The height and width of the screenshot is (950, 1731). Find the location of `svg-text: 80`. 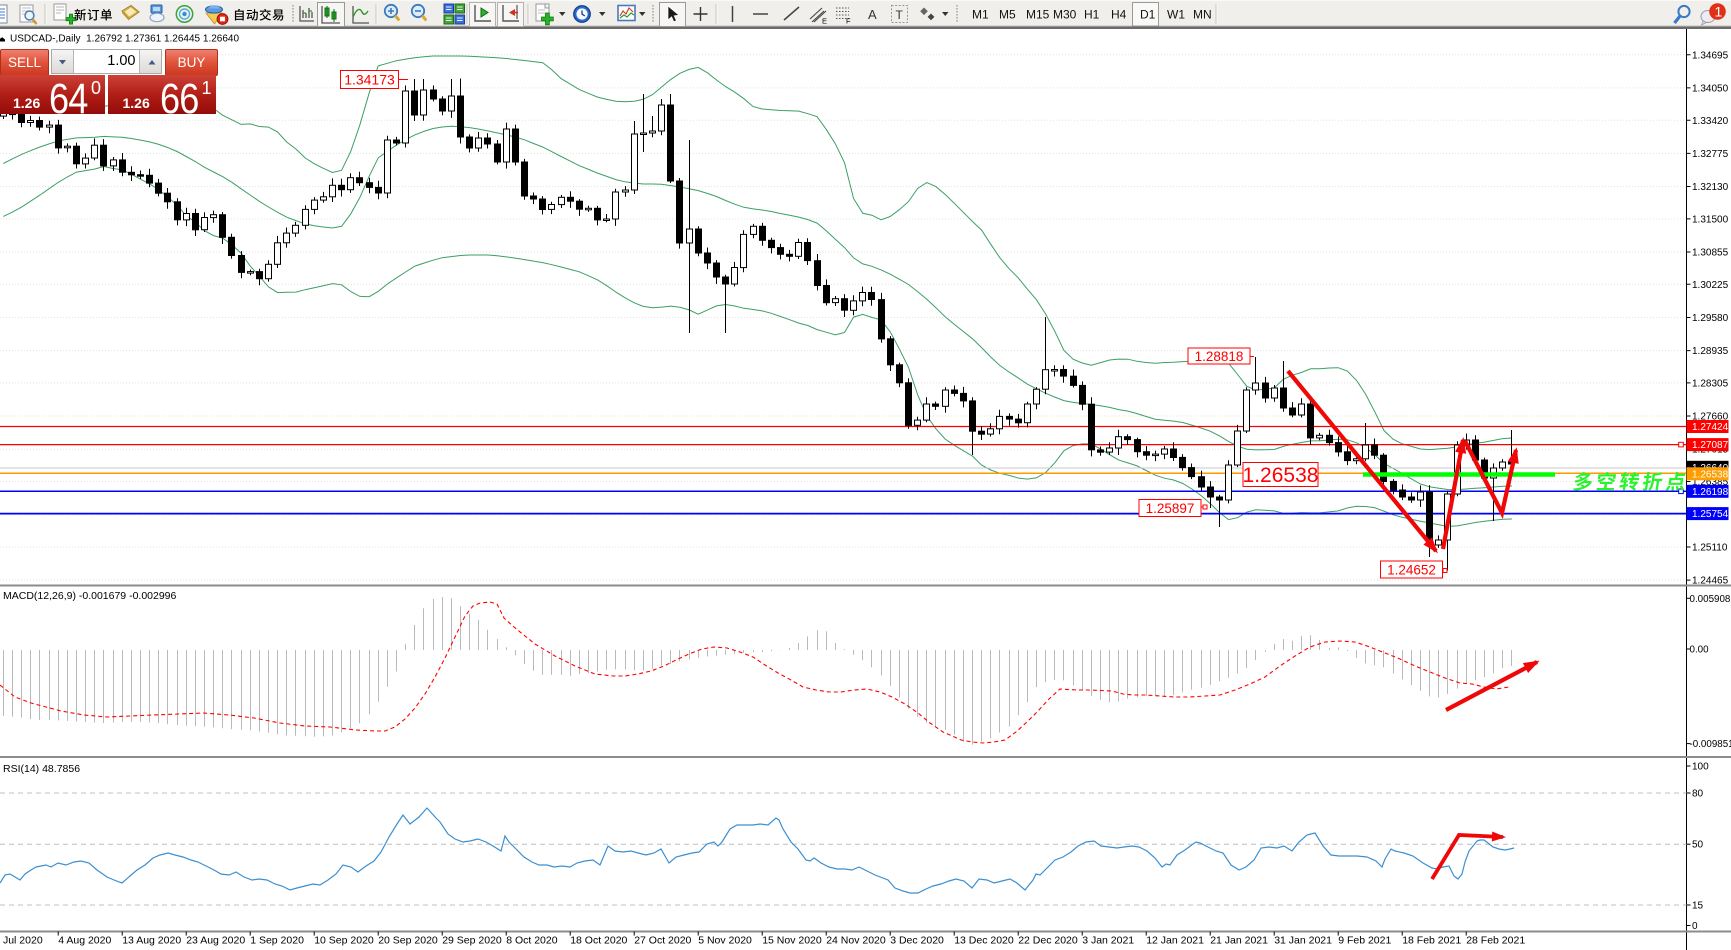

svg-text: 80 is located at coordinates (1698, 794).